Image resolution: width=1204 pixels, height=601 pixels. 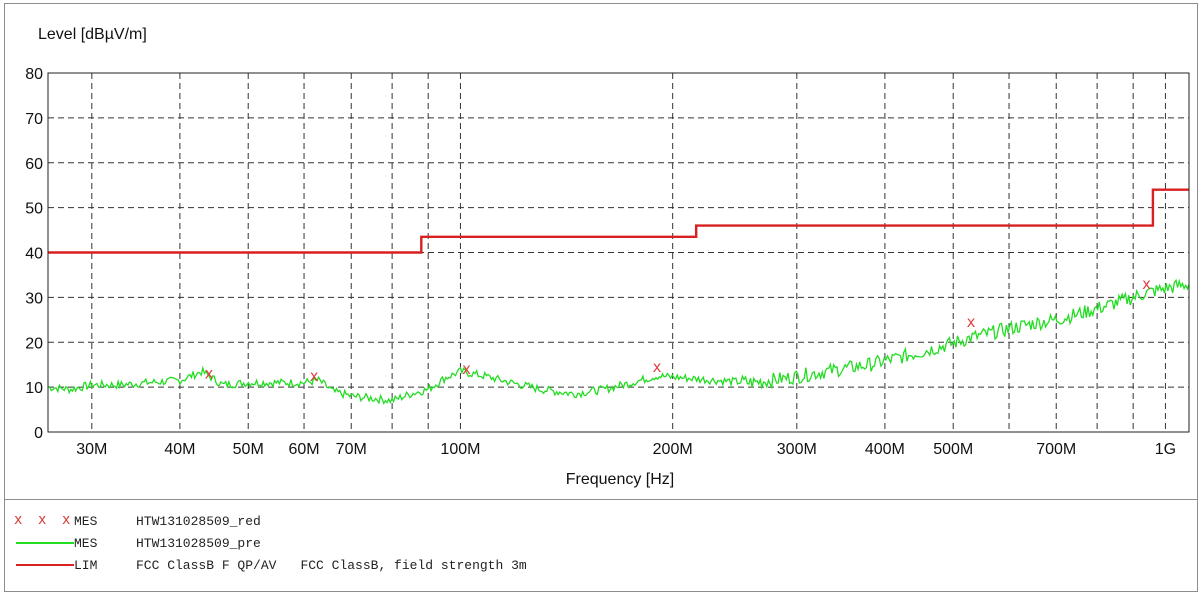 I want to click on y-tick-label: 60, so click(x=34, y=164).